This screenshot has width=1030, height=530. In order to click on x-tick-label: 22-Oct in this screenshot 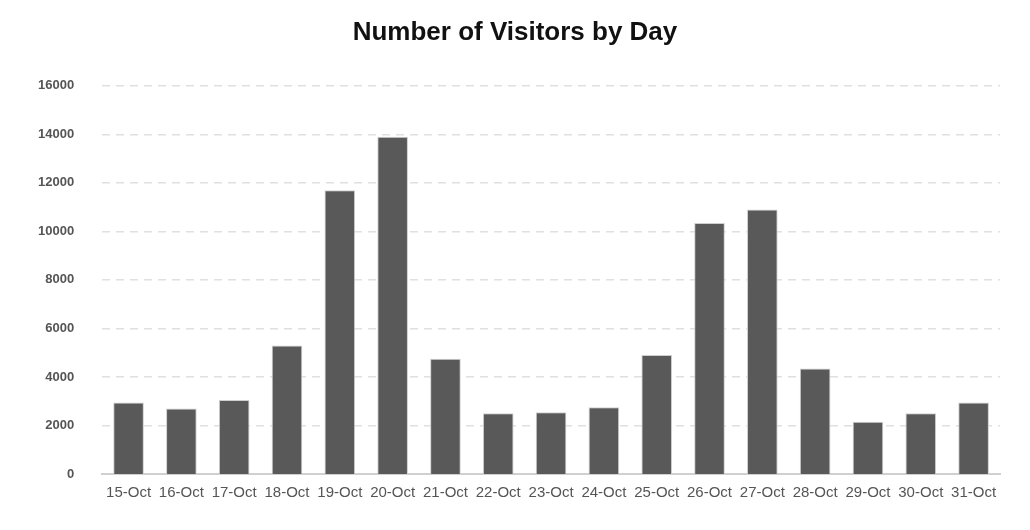, I will do `click(498, 492)`.